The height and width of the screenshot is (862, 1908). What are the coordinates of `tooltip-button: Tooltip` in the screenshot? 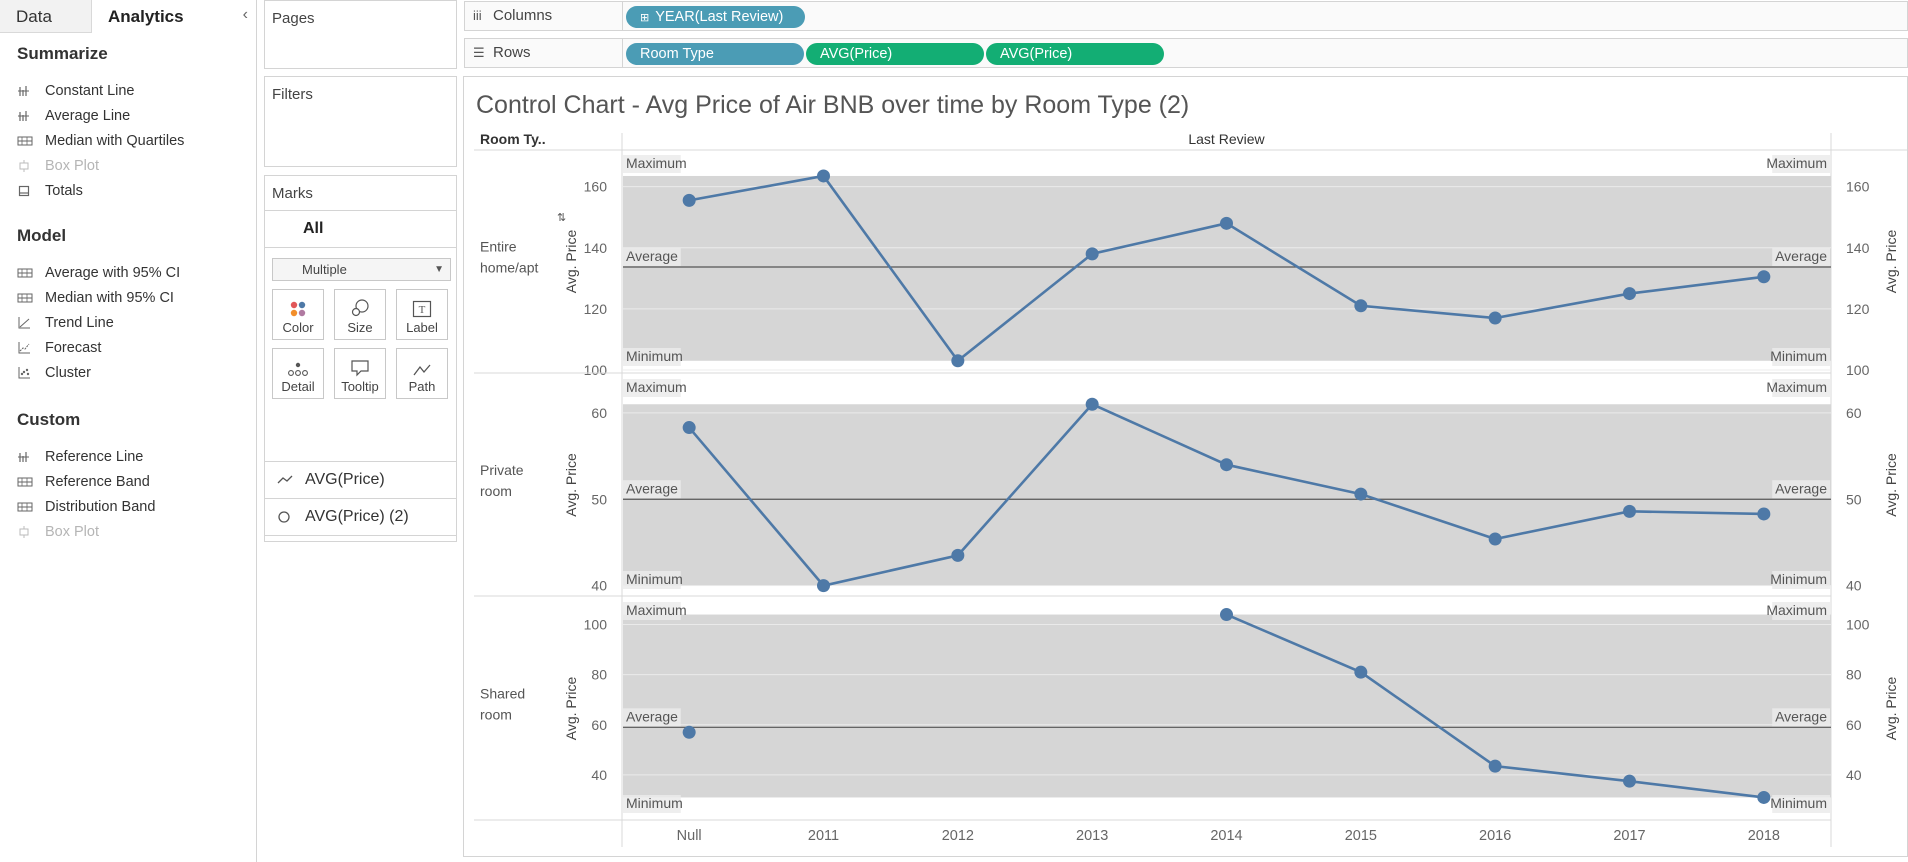 It's located at (360, 373).